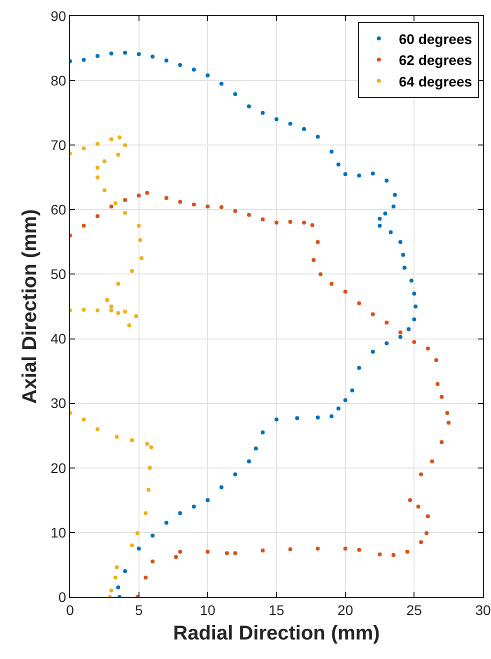 The width and height of the screenshot is (491, 659). I want to click on legend-label: 64 degrees, so click(435, 81).